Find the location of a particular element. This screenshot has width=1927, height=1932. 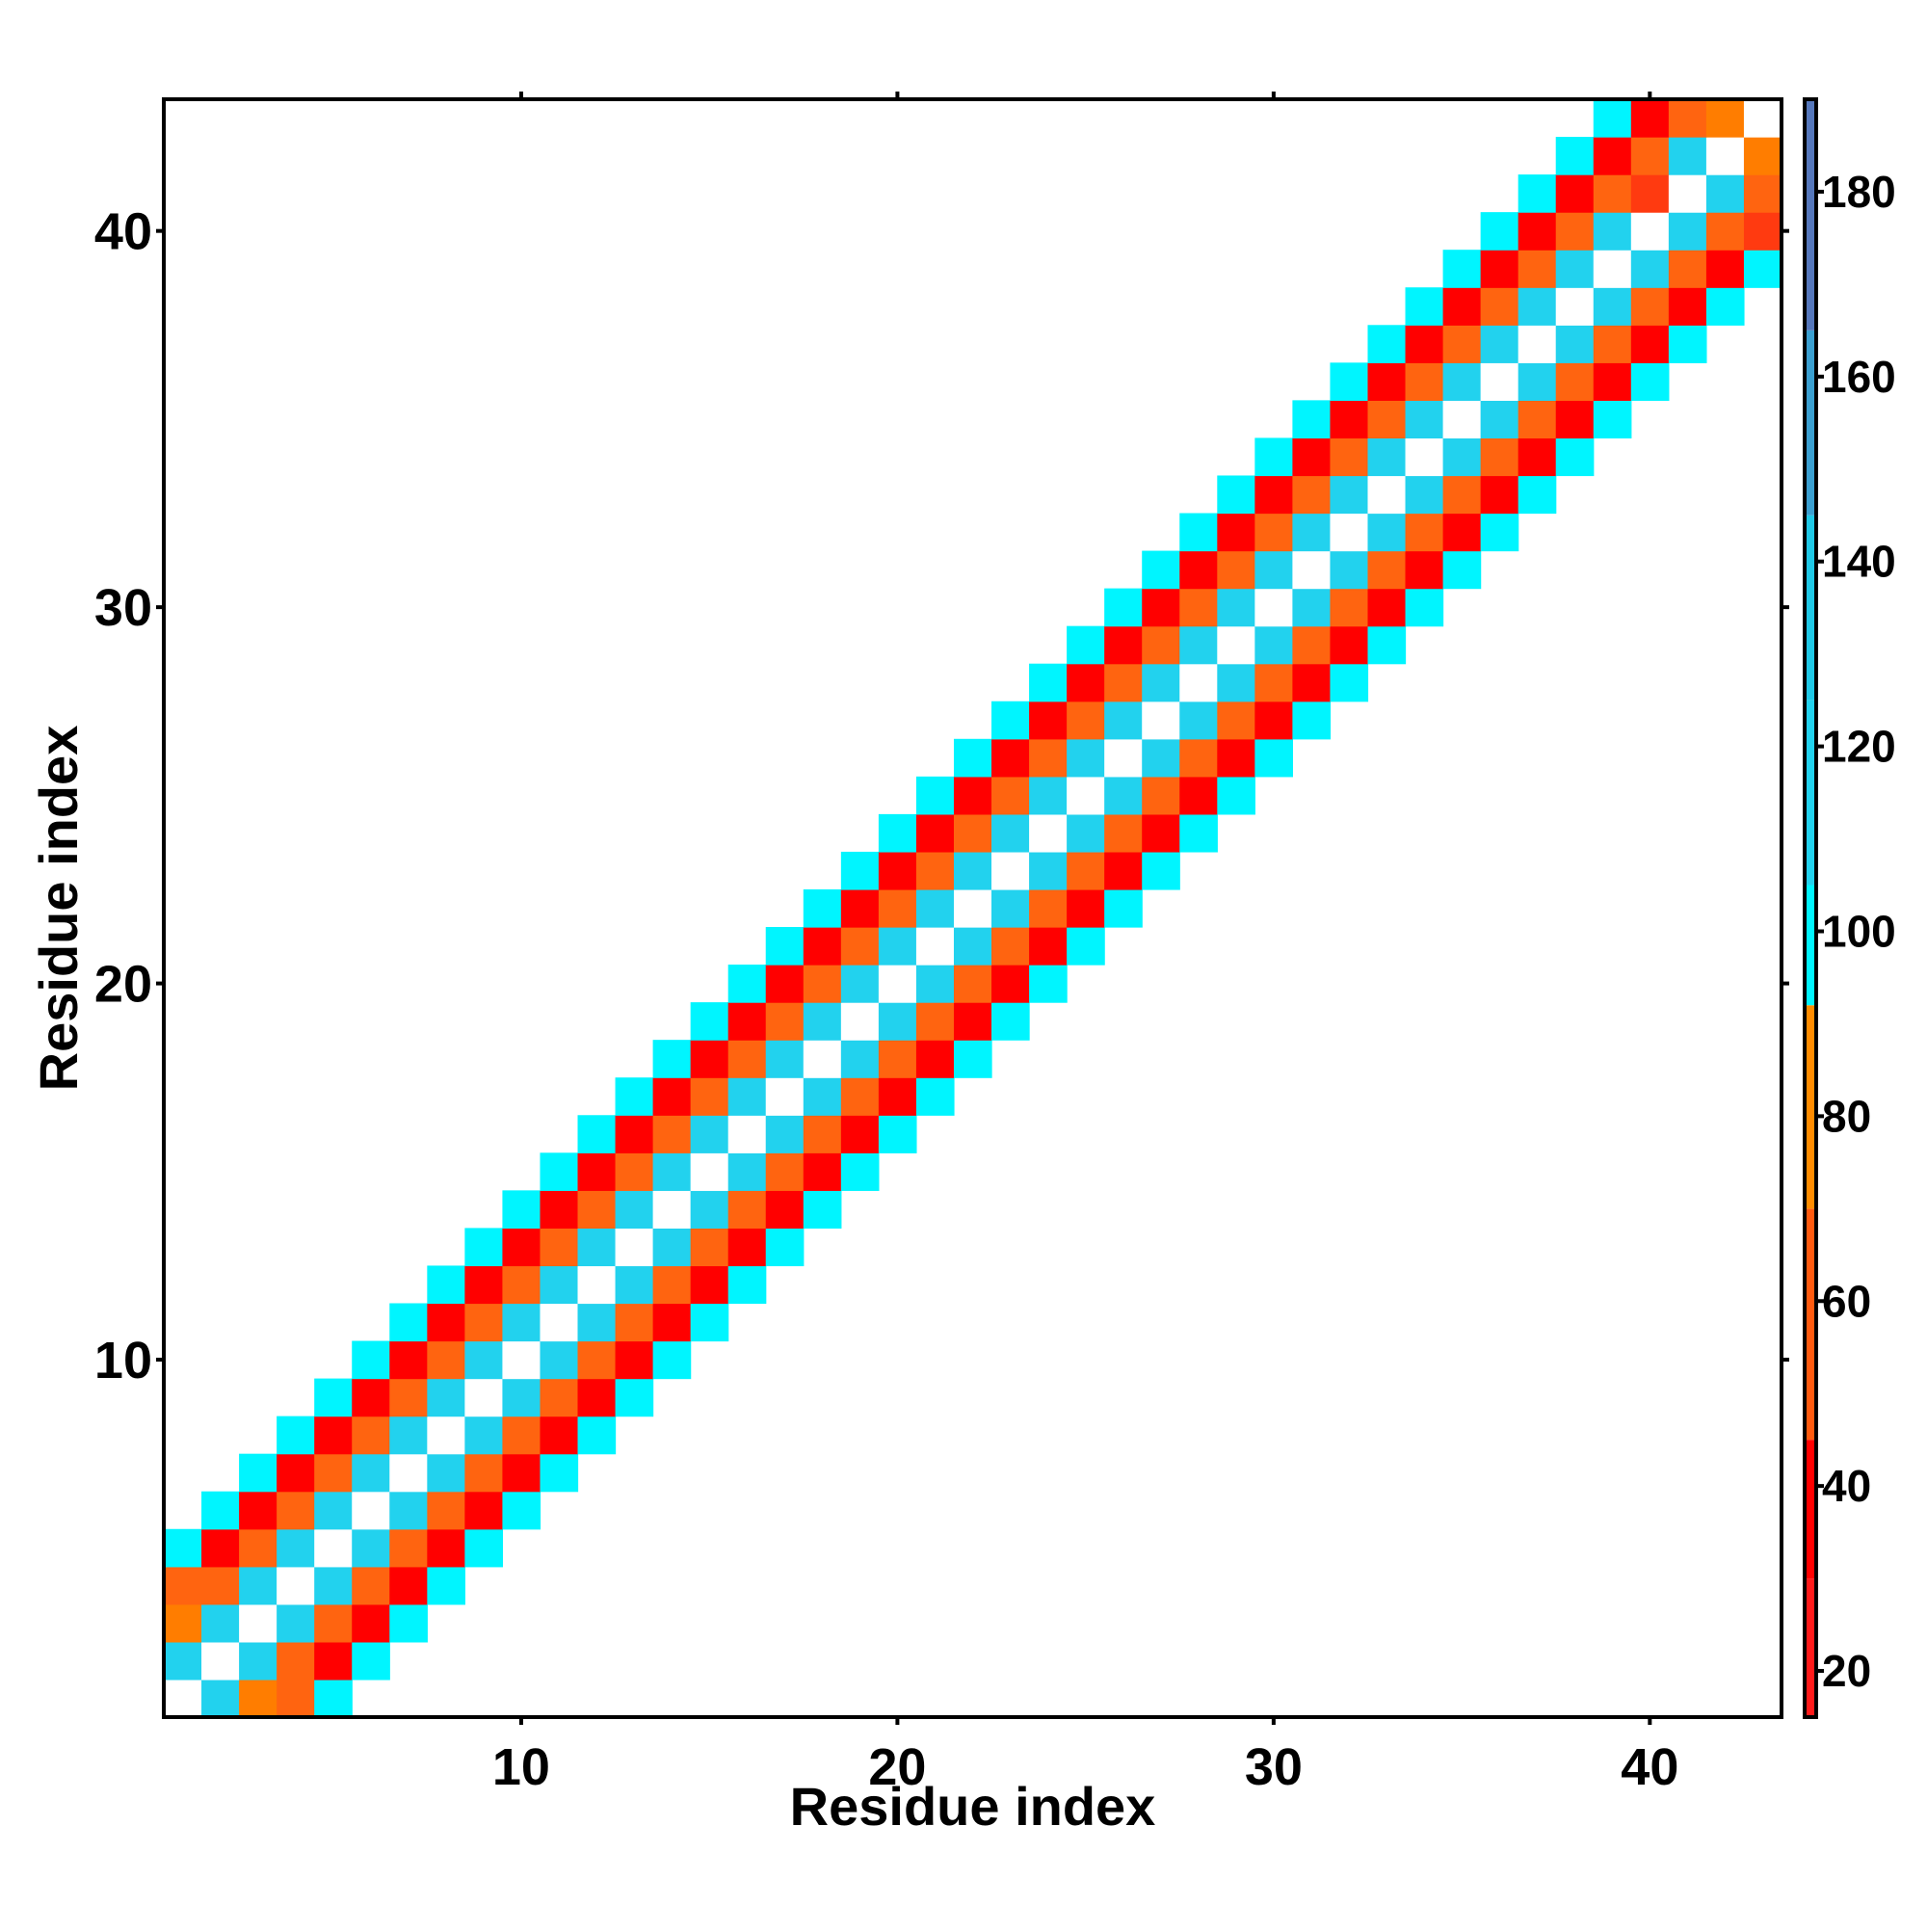

x-tick-label: 20 is located at coordinates (897, 1767).